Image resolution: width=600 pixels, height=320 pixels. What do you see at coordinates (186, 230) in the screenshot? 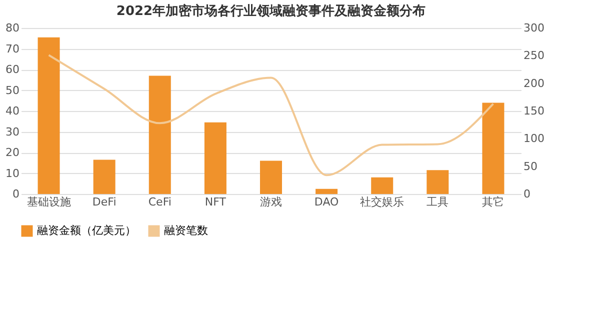
I see `legend-label: 融资笔数` at bounding box center [186, 230].